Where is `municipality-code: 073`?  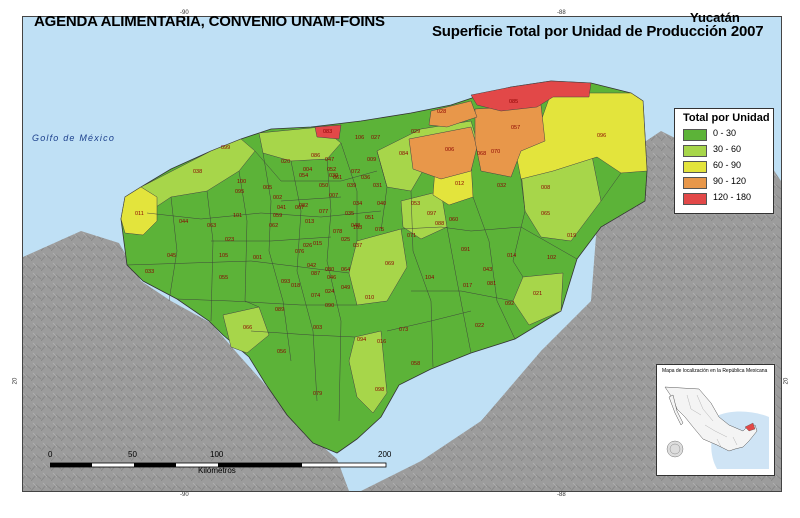
municipality-code: 073 is located at coordinates (403, 330).